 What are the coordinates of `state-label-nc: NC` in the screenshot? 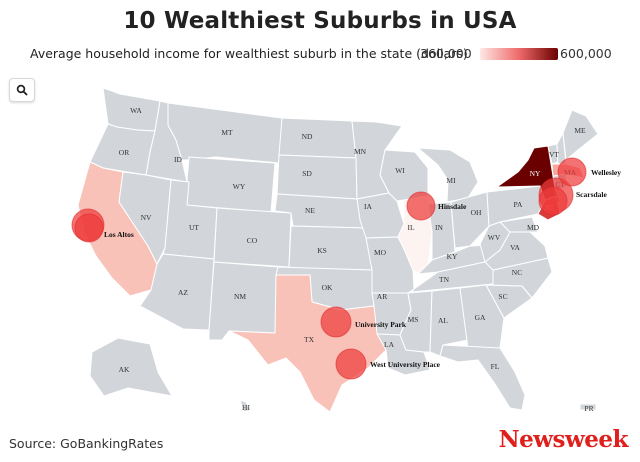 It's located at (517, 272).